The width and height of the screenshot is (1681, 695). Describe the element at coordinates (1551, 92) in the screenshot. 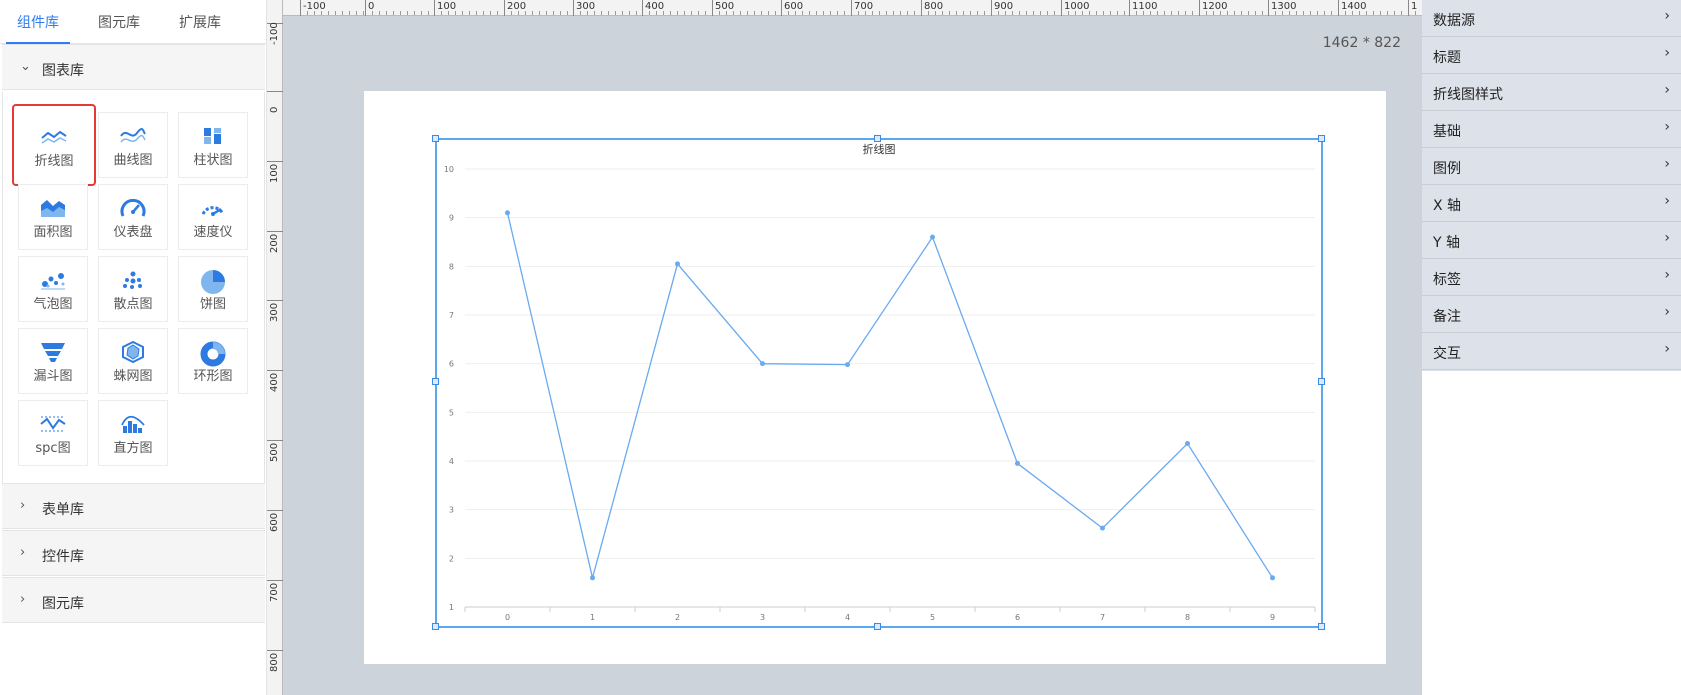

I see `property-section: 折线图样式 ›` at that location.